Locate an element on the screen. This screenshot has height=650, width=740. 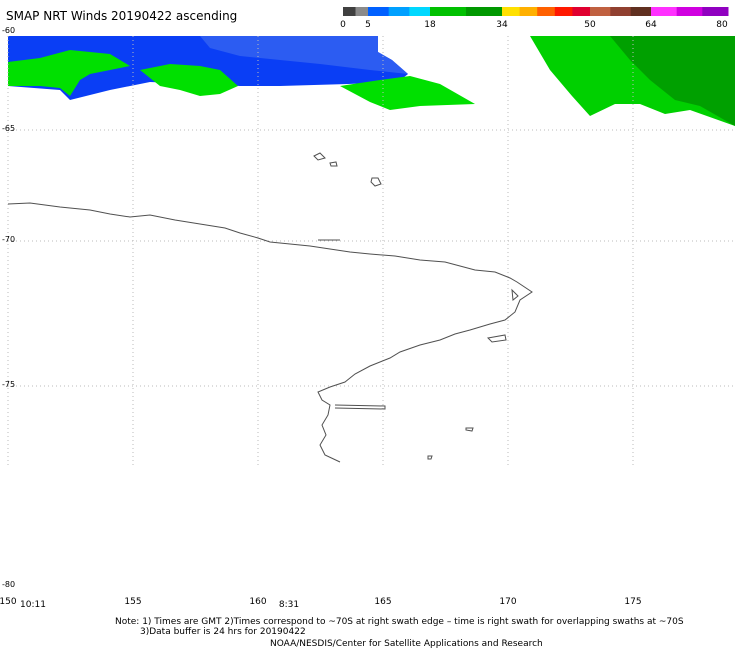
colorbar-label: 64 is located at coordinates (651, 25).